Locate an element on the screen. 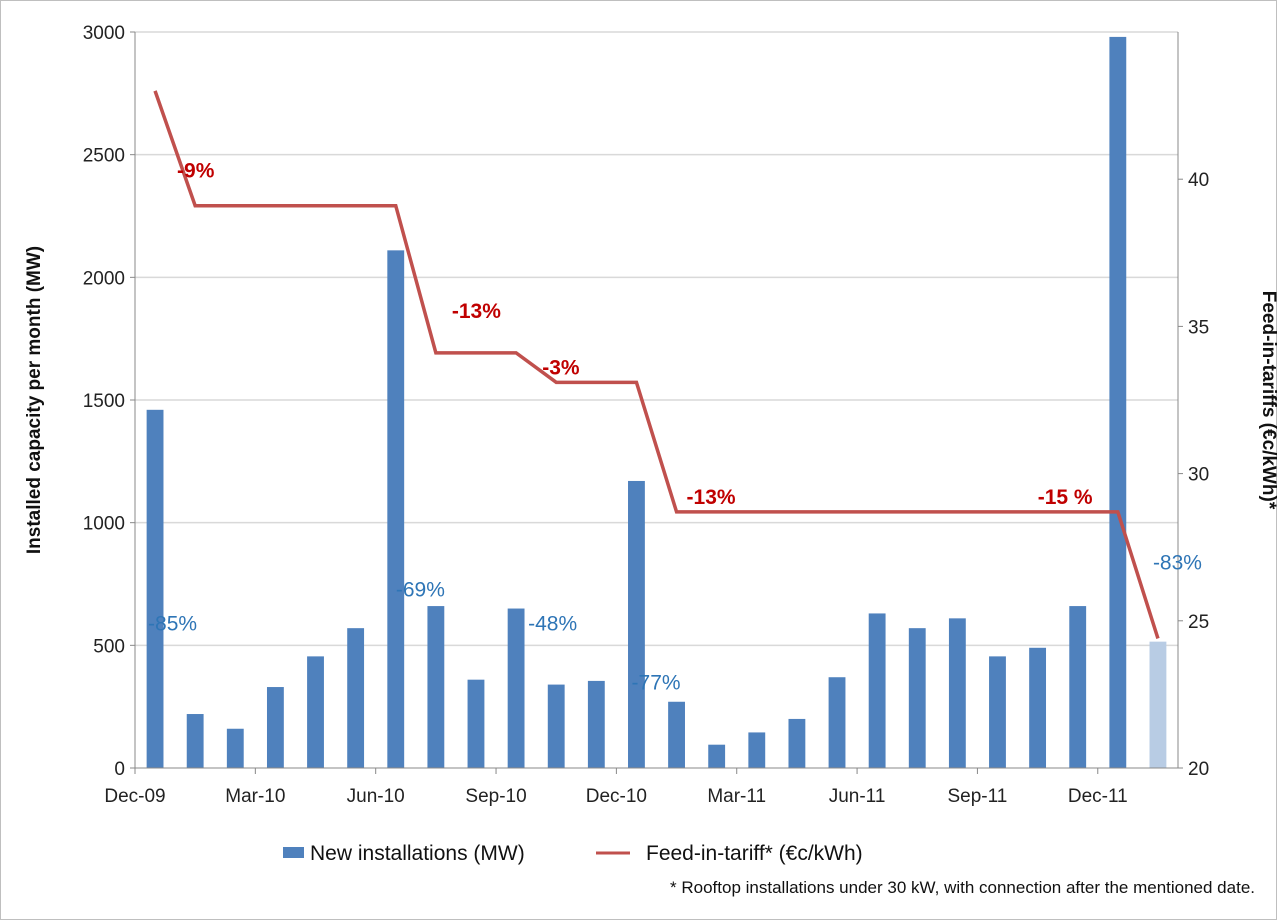 The image size is (1279, 922). y2-tick-label: 35 is located at coordinates (1198, 327).